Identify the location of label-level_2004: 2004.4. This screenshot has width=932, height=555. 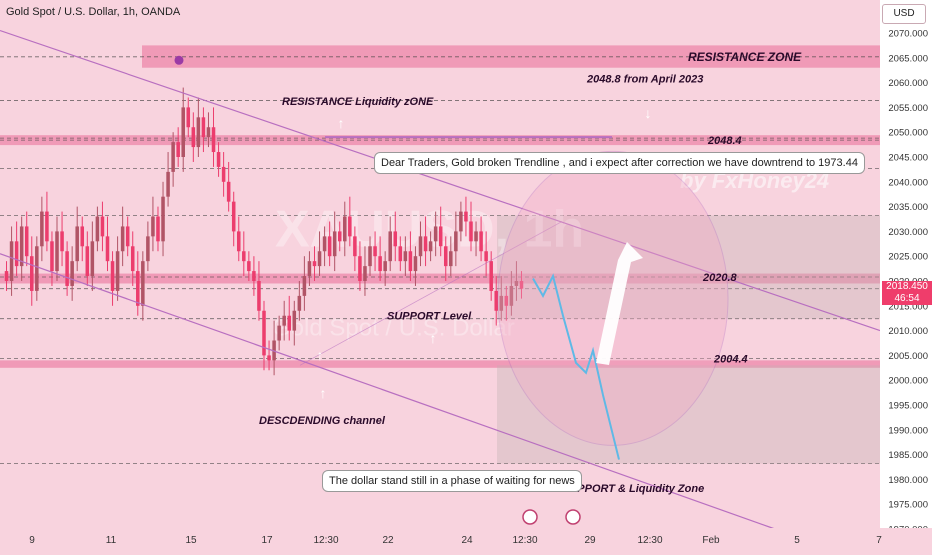
(730, 359).